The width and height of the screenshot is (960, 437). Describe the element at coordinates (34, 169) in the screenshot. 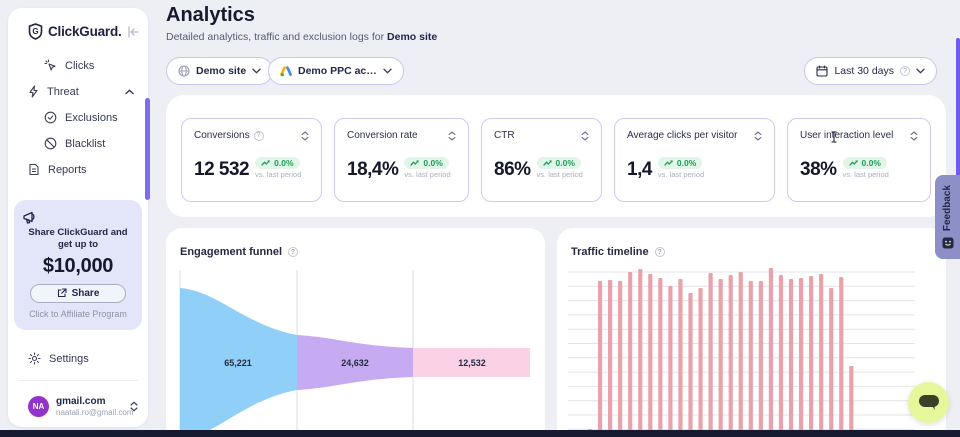

I see `report-file-icon` at that location.